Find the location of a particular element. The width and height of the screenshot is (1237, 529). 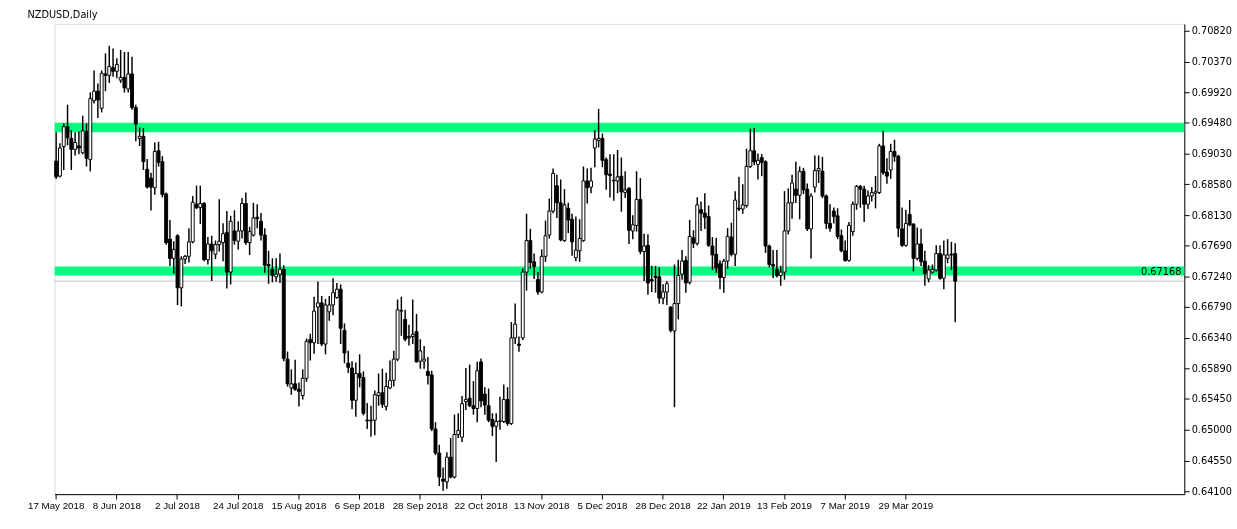

y-tick-label: 0.67690 is located at coordinates (1211, 245).